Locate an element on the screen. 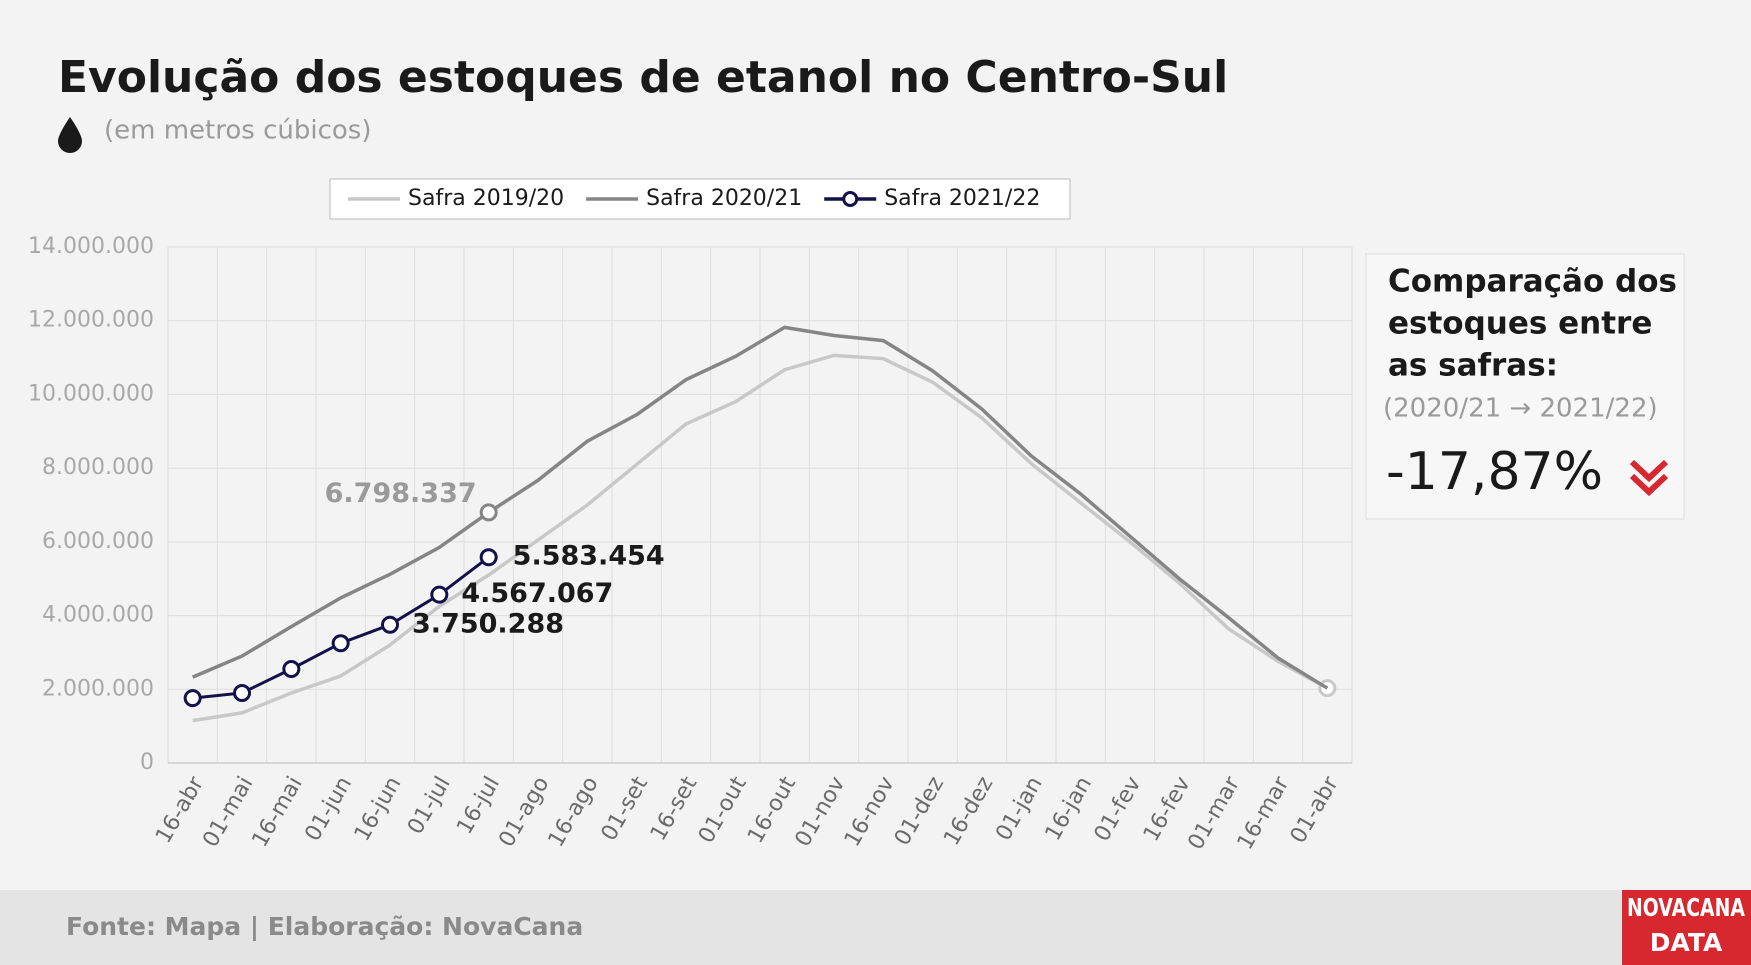  panel-subtitle: (2020/21 → 2021/22) is located at coordinates (1520, 409).